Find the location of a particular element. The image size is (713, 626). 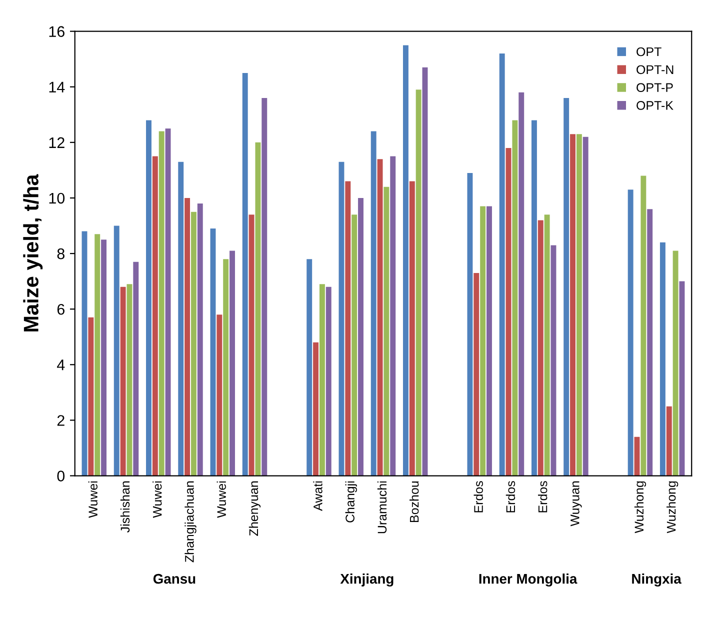

x-tick-label: Zhenyuan is located at coordinates (254, 508).